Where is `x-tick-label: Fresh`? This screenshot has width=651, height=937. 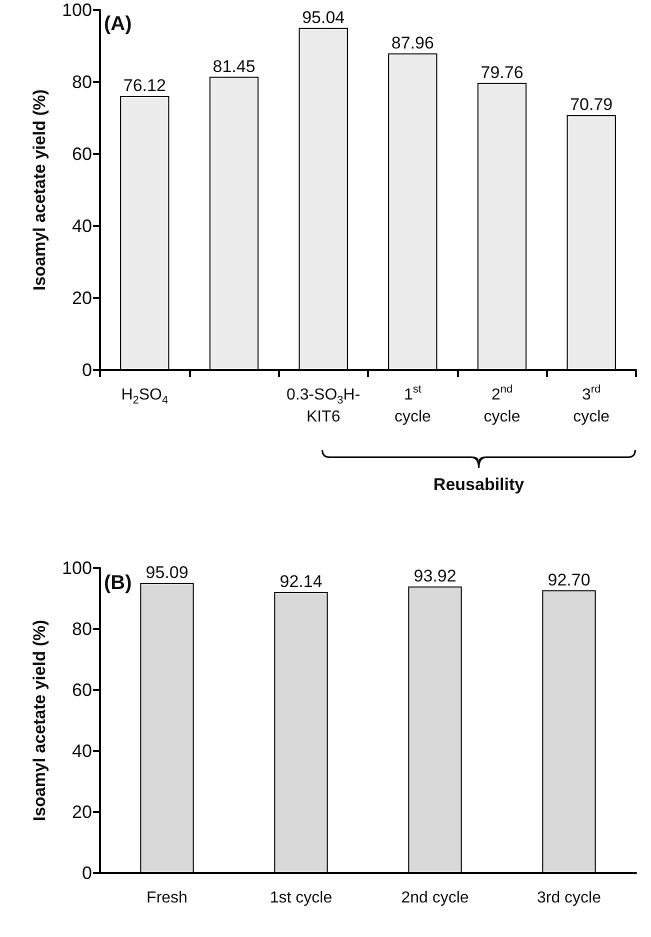
x-tick-label: Fresh is located at coordinates (167, 898).